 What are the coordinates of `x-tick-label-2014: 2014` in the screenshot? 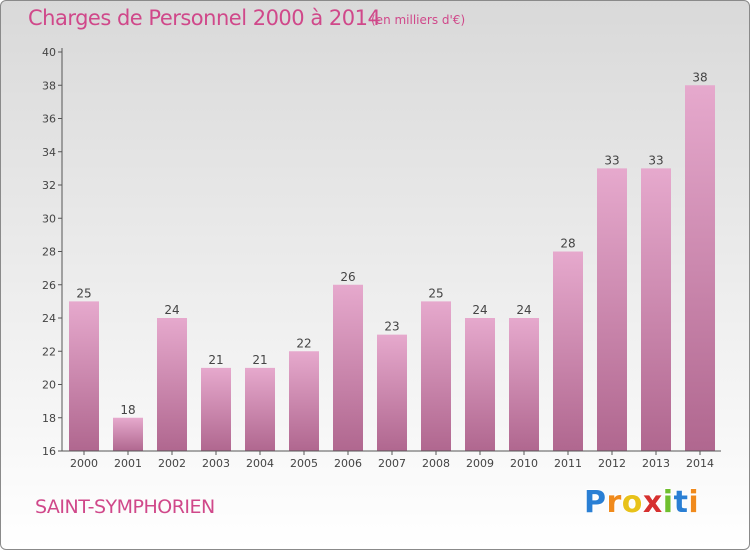 It's located at (700, 463).